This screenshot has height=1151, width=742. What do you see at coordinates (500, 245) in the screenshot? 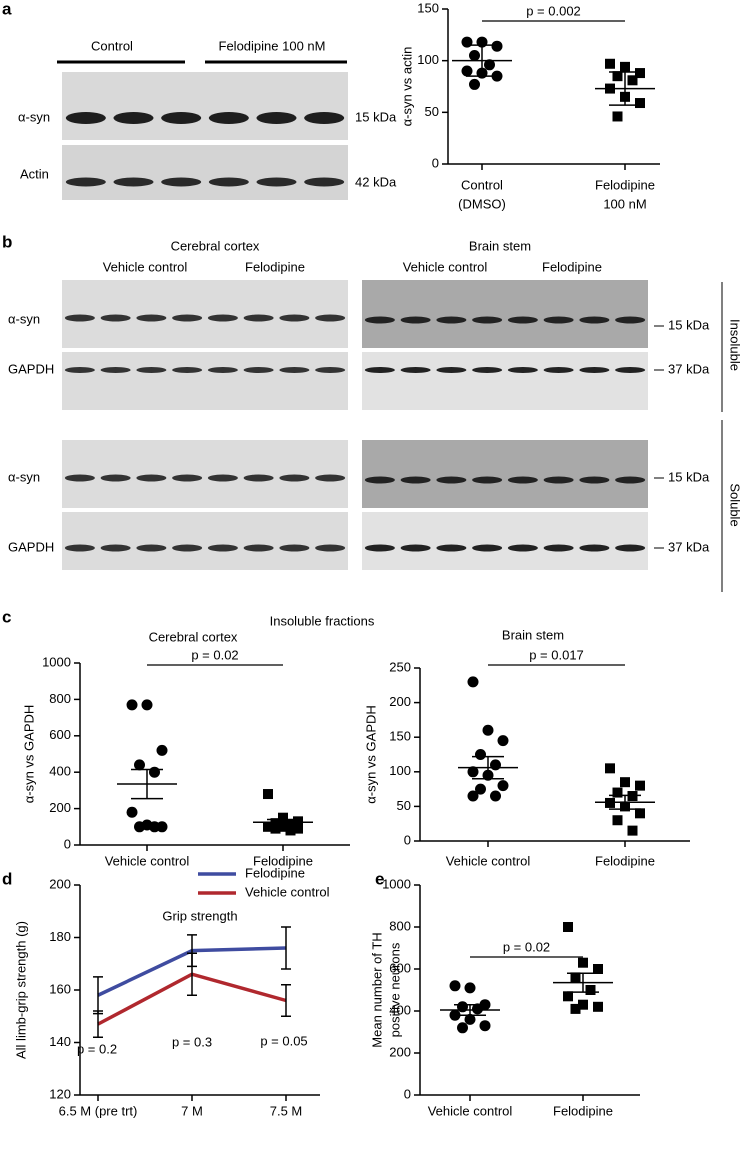
I see `region-title: Brain stem` at bounding box center [500, 245].